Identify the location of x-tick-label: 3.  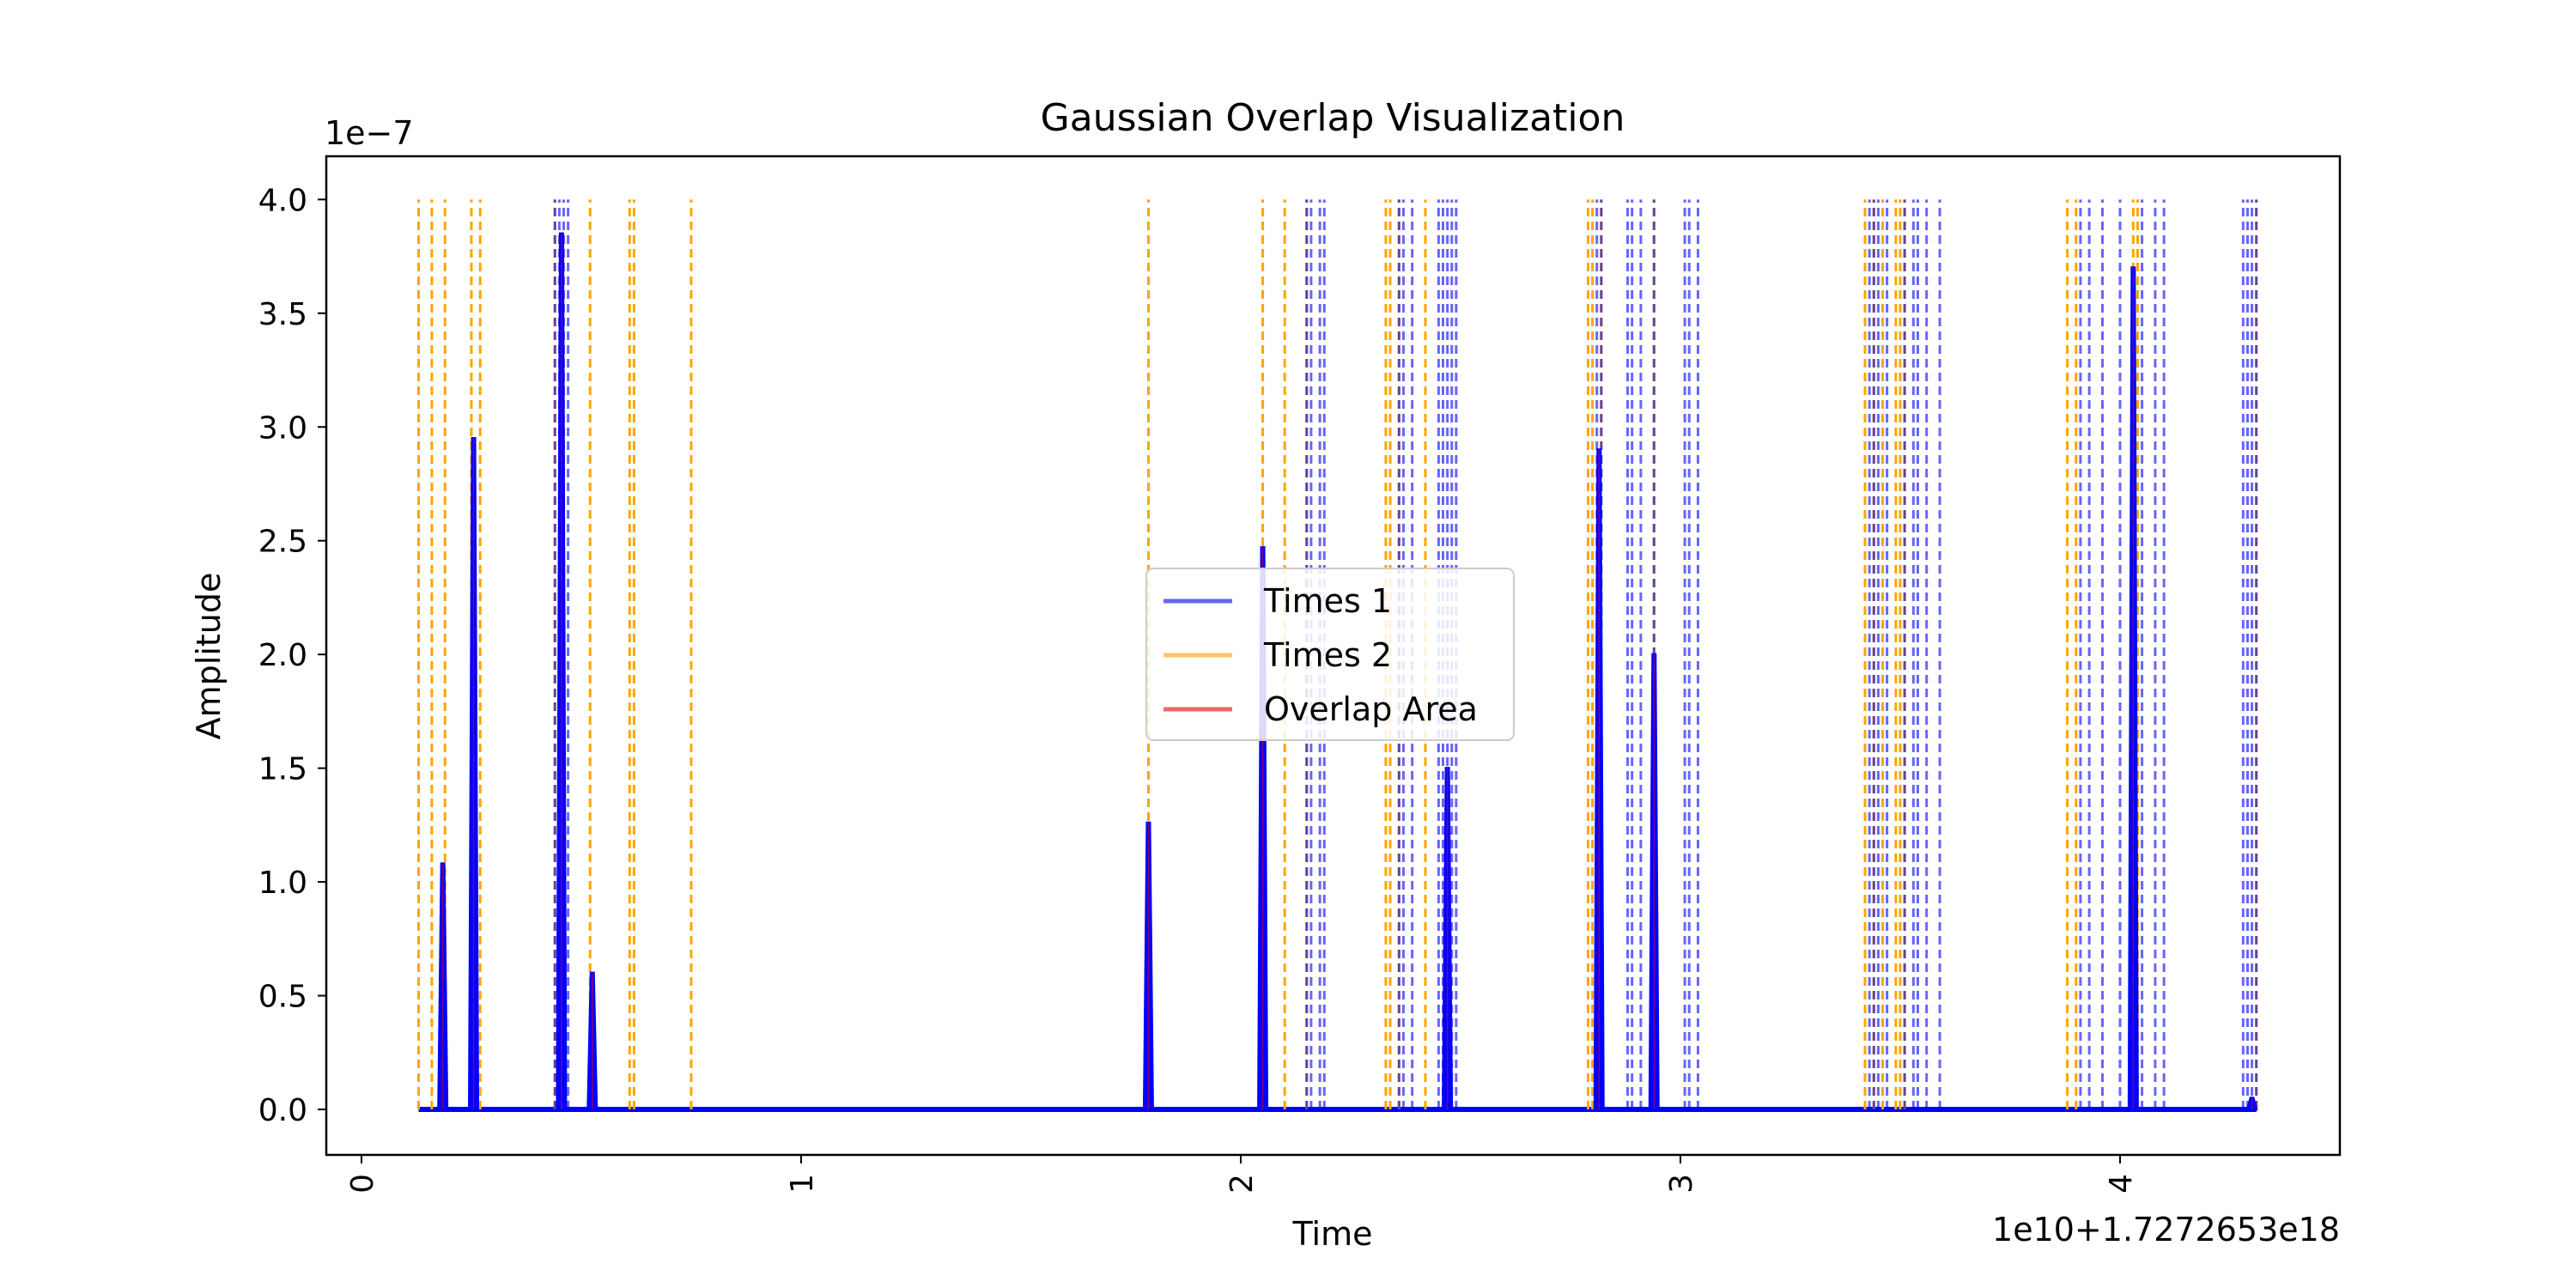
(1682, 1184).